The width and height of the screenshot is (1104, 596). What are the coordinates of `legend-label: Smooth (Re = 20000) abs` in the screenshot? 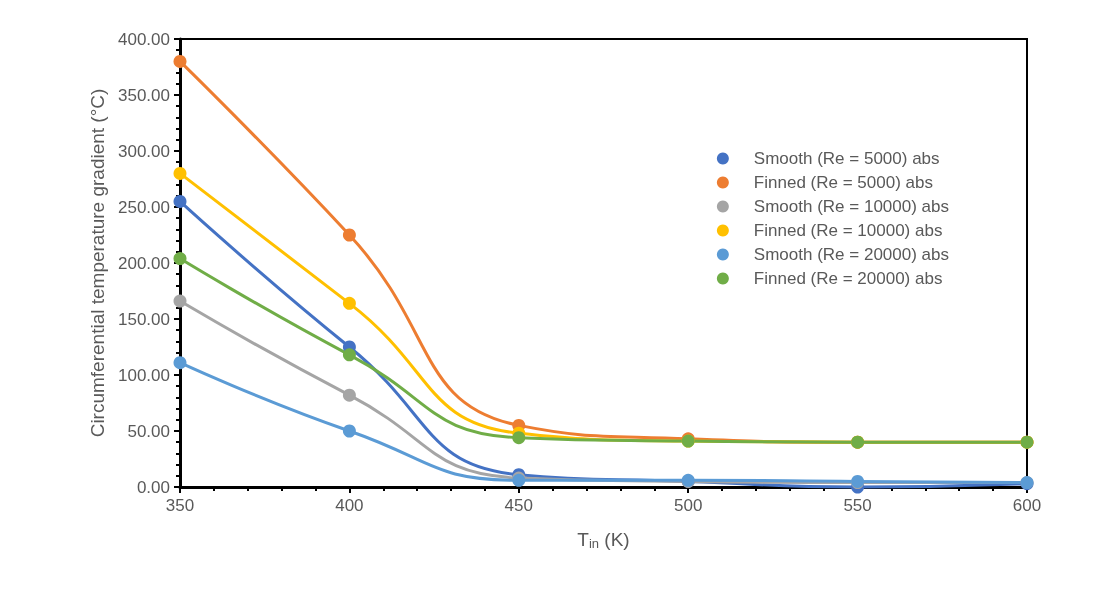 It's located at (851, 254).